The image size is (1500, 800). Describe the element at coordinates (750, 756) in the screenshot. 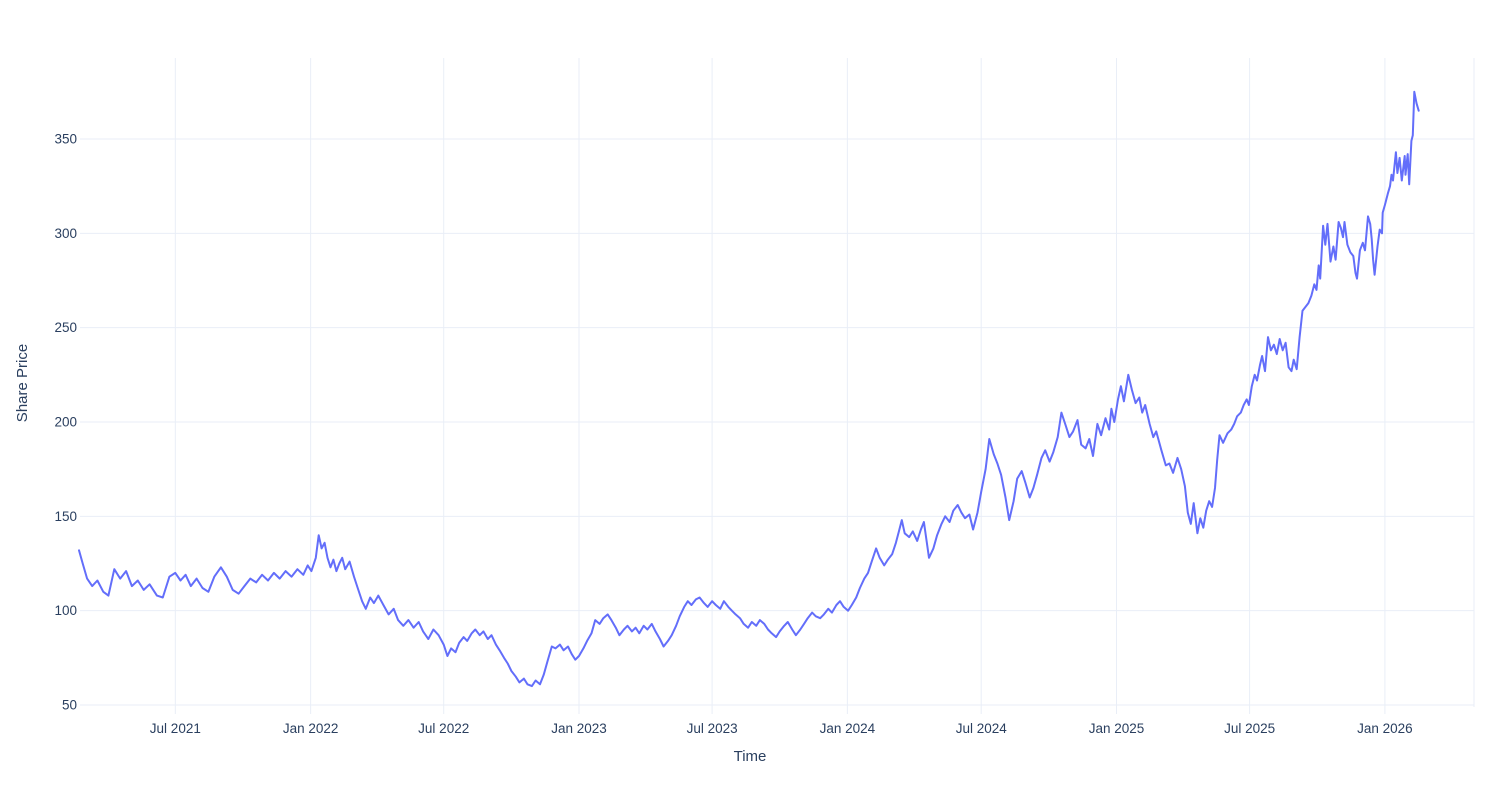

I see `x-axis-title: Time` at that location.